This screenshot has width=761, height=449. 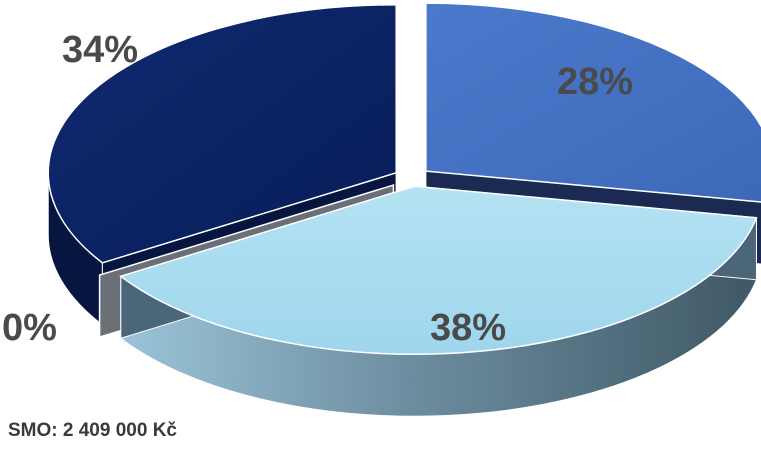 I want to click on footer-note: SMO: 2 409 000 Kč, so click(x=92, y=430).